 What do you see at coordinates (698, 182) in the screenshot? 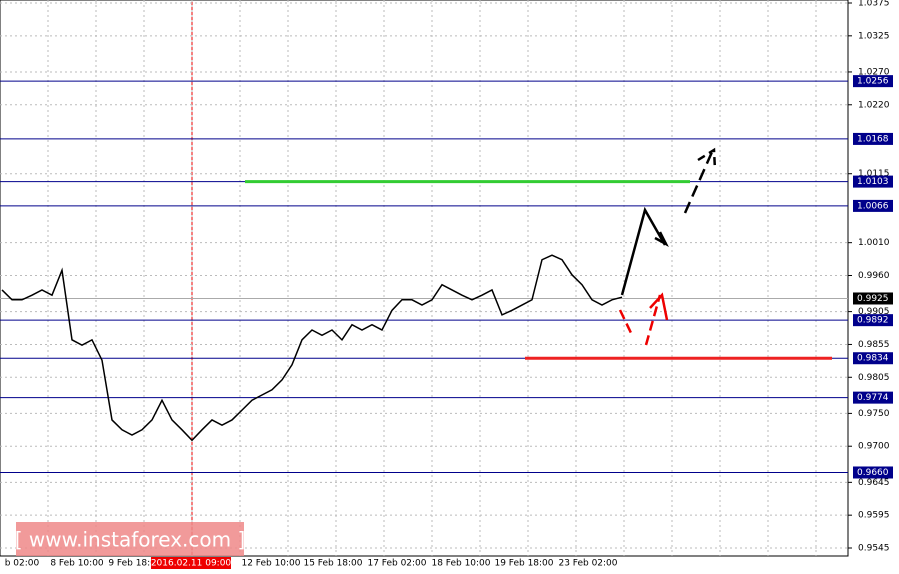
I see `black-dashed-arrow` at bounding box center [698, 182].